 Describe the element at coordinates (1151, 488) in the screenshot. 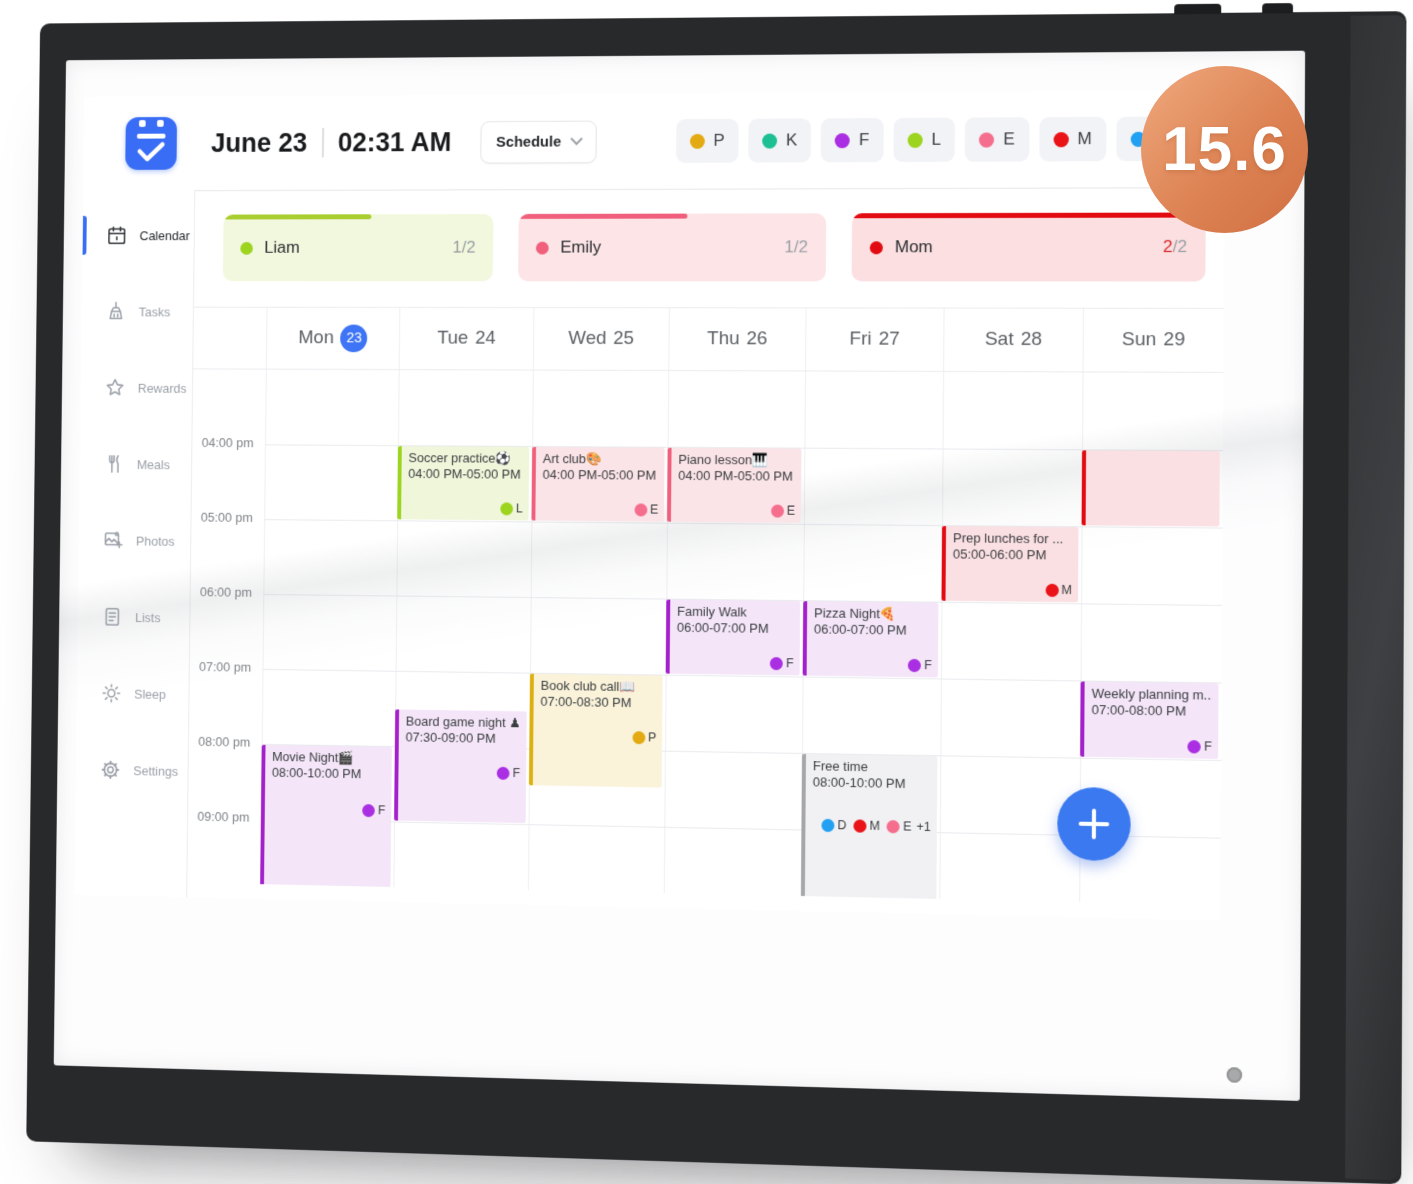

I see `event-untitled-sun` at that location.